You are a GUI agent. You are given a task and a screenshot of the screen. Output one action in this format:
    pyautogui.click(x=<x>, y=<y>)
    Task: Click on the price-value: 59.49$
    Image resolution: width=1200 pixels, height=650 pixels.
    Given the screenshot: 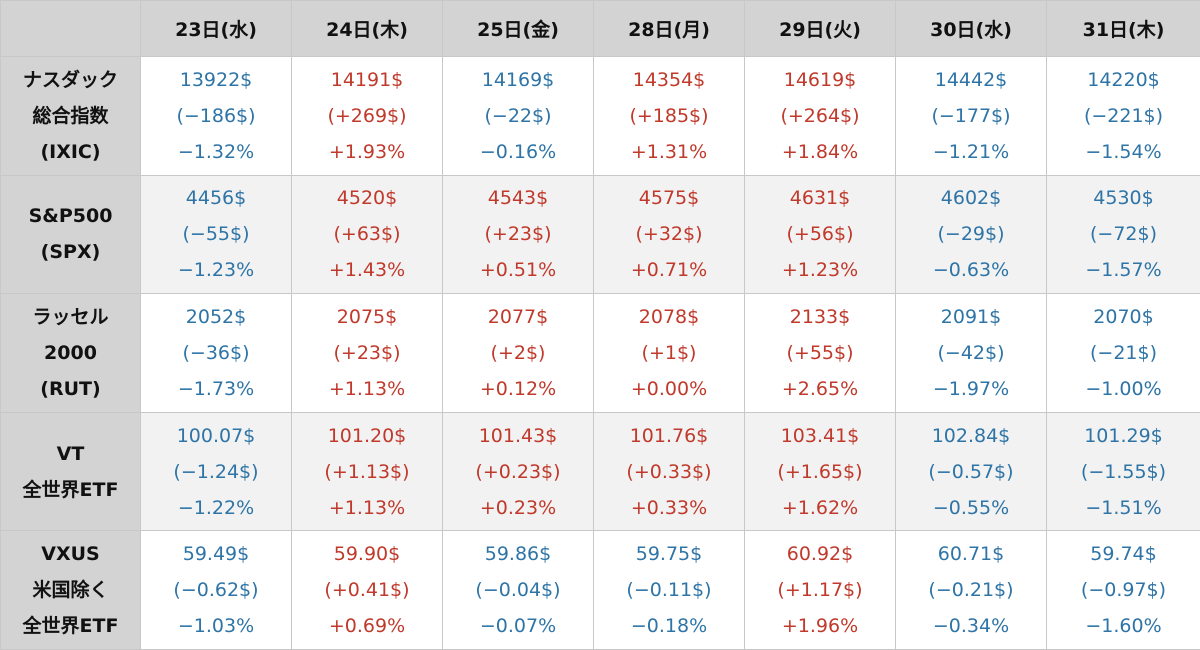 What is the action you would take?
    pyautogui.click(x=216, y=554)
    